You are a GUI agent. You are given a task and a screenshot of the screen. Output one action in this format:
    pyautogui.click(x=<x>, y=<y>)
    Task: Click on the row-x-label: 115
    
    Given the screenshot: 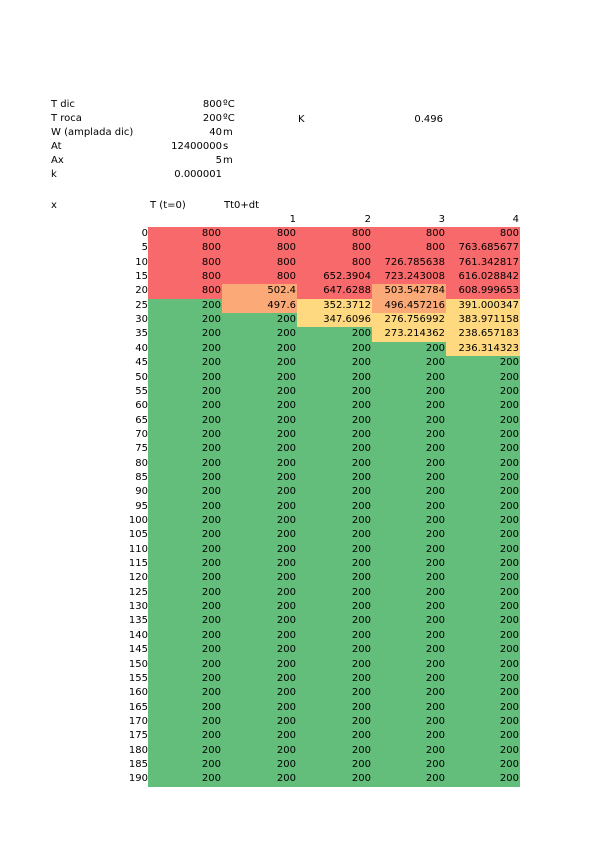 What is the action you would take?
    pyautogui.click(x=138, y=564)
    